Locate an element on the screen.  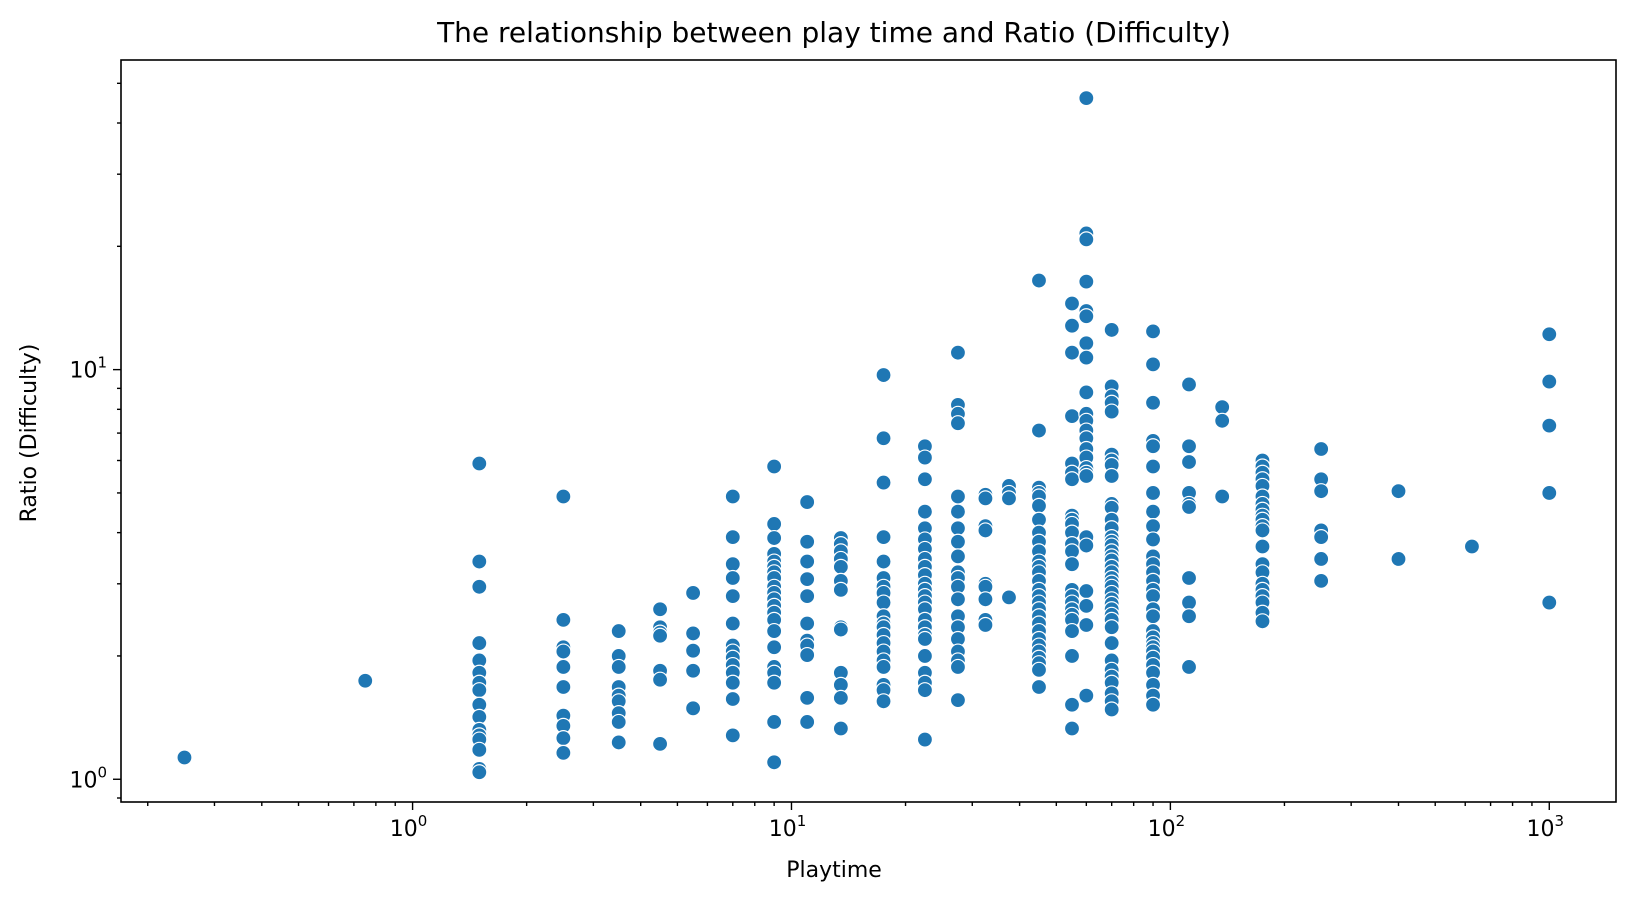
x-tick-label: 10¹ is located at coordinates (788, 827).